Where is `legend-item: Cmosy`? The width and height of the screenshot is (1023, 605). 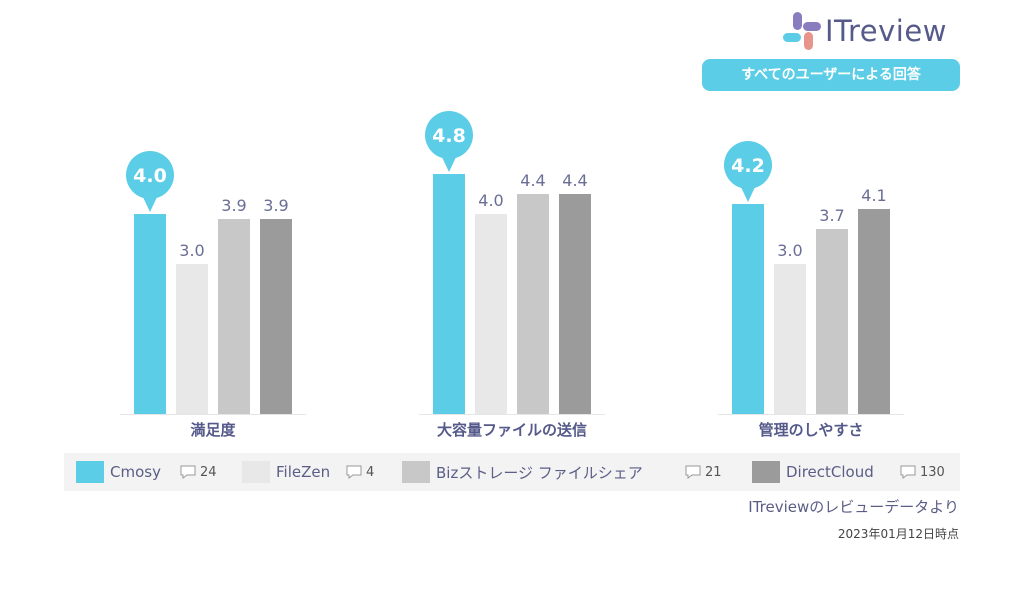
legend-item: Cmosy is located at coordinates (118, 472).